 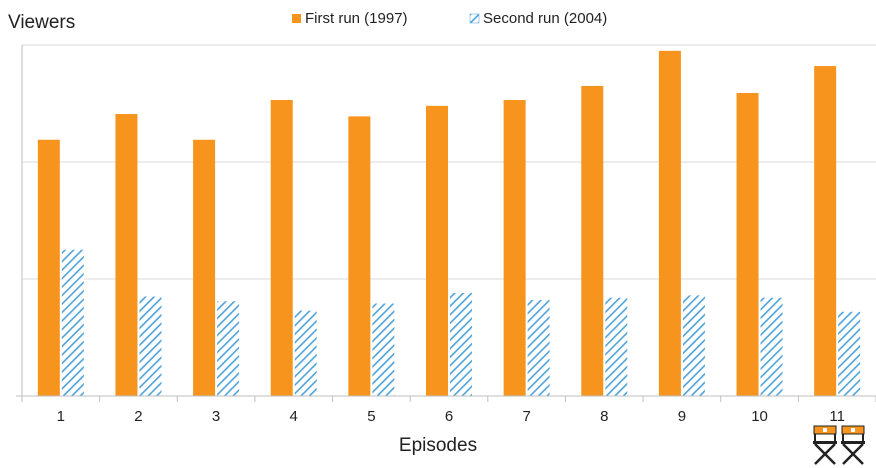 What do you see at coordinates (759, 416) in the screenshot?
I see `x-tick-label: 10` at bounding box center [759, 416].